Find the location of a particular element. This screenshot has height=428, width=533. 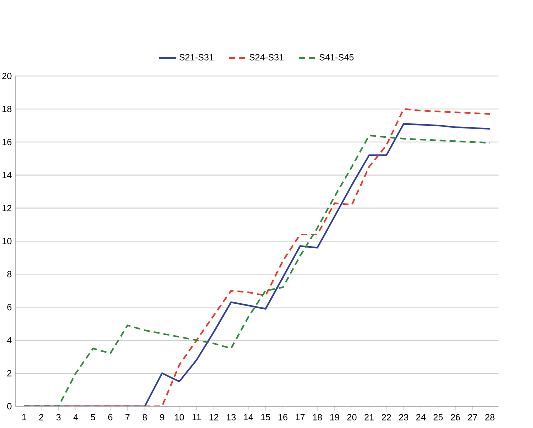

x-tick-label: 12 is located at coordinates (214, 417).